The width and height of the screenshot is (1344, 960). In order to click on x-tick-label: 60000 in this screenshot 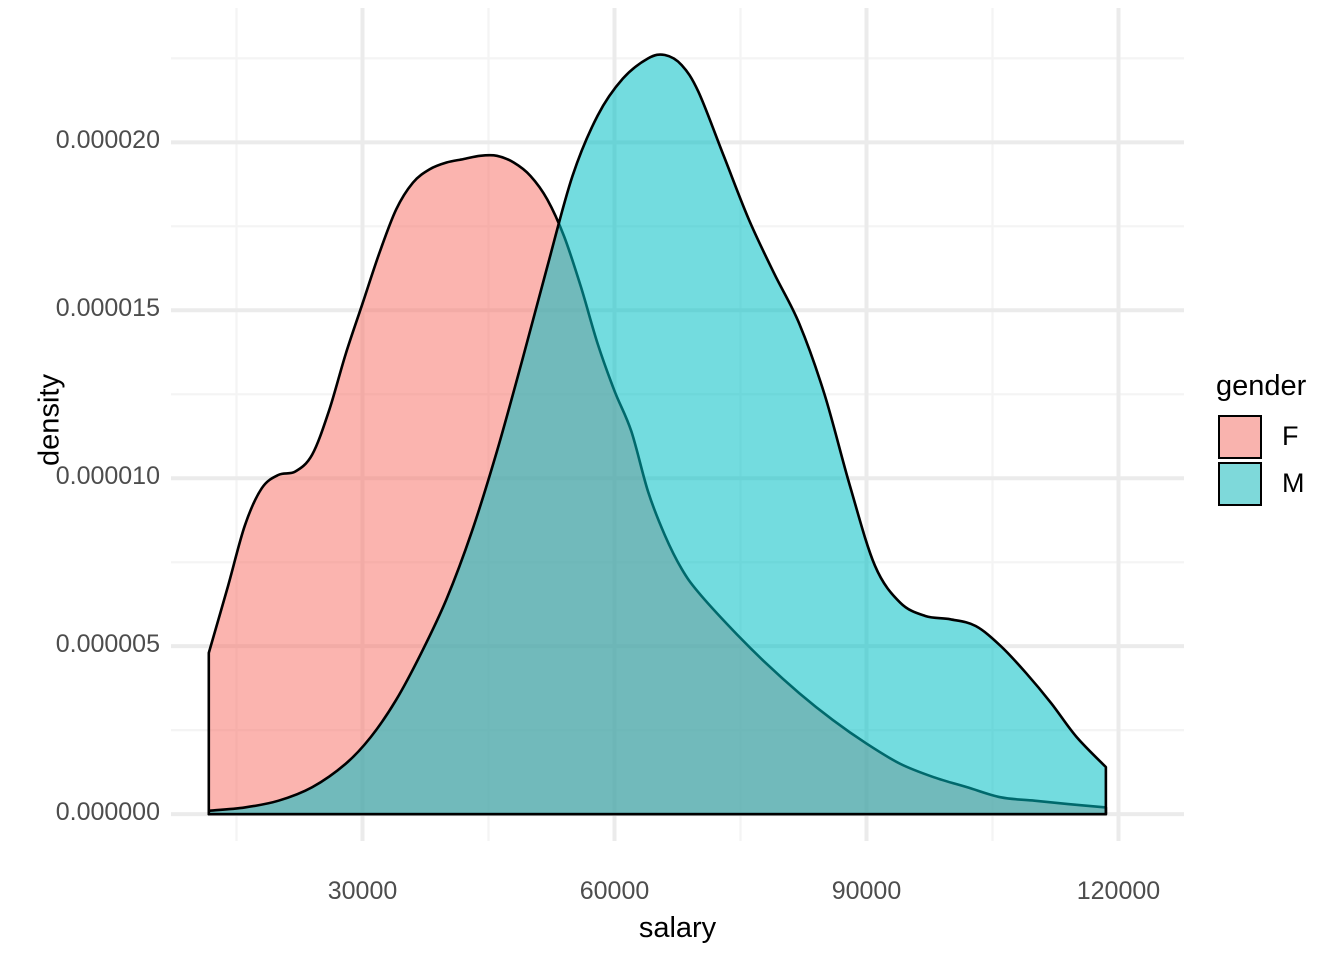, I will do `click(614, 891)`.